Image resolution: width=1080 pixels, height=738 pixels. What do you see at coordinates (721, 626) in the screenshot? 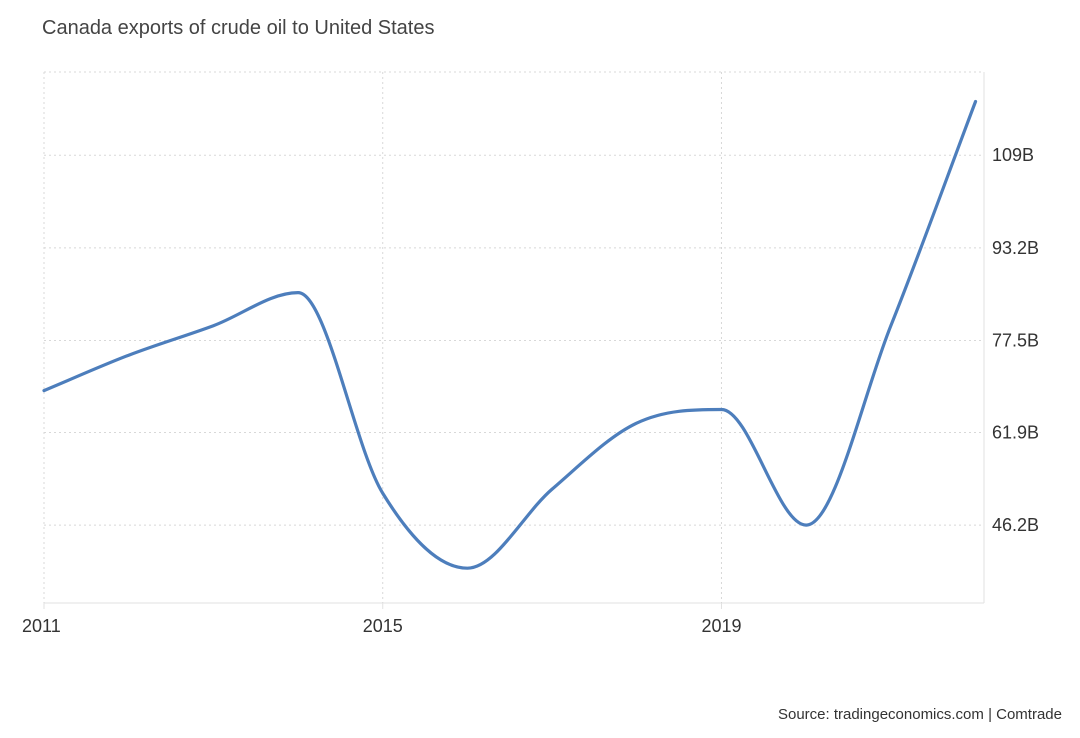
I see `x-tick-label: 2019` at bounding box center [721, 626].